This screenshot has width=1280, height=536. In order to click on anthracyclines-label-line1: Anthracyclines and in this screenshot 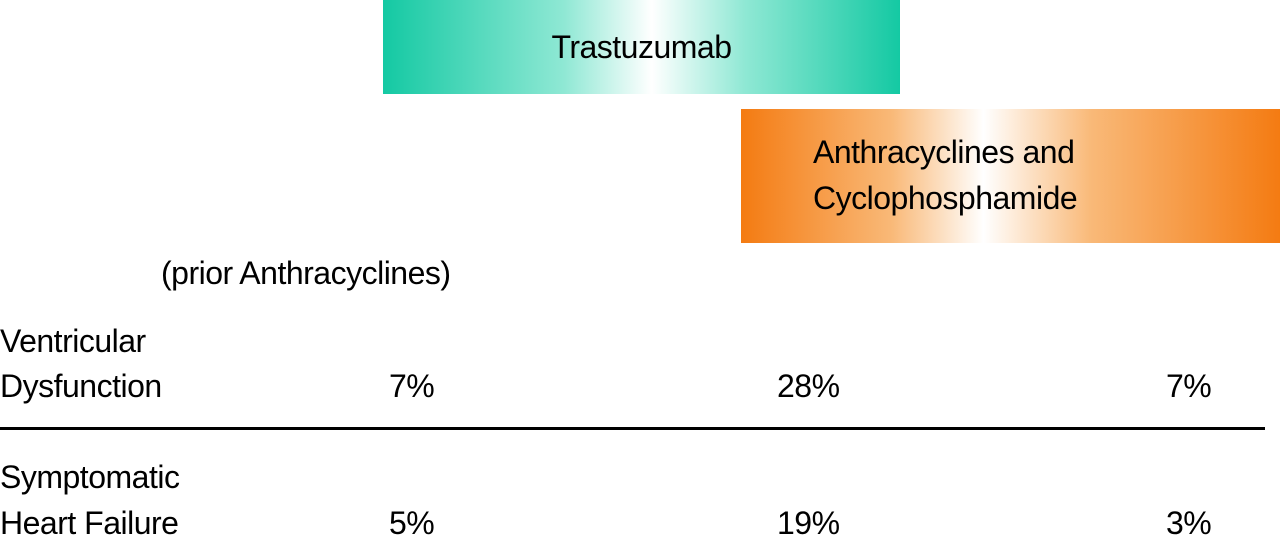, I will do `click(944, 152)`.